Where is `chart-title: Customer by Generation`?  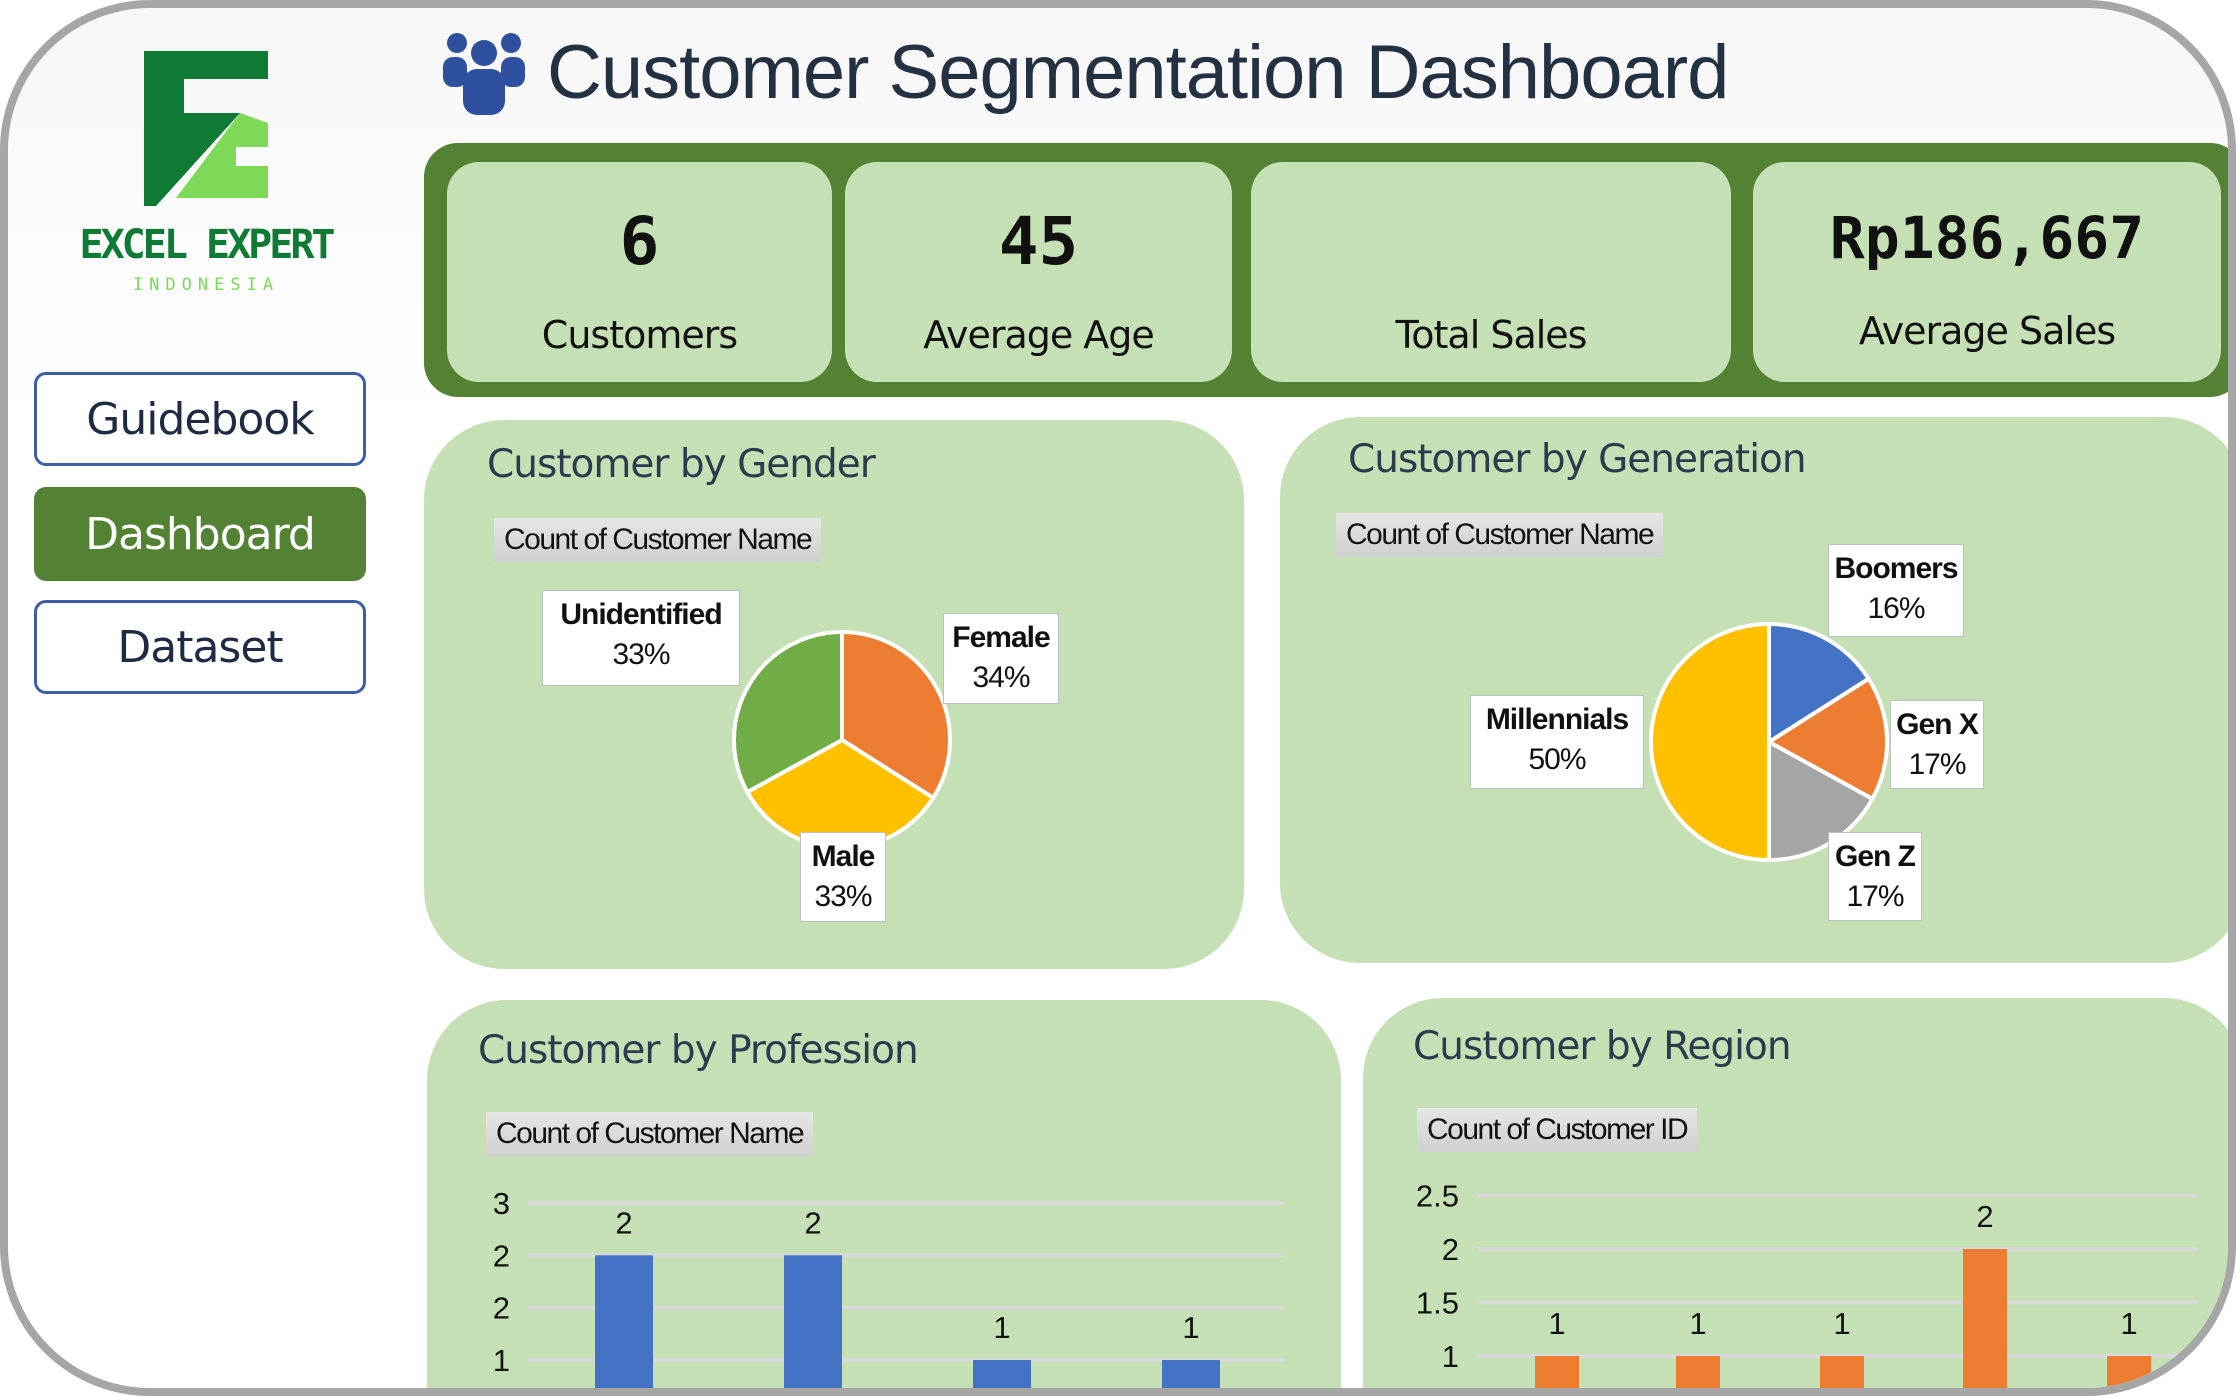
chart-title: Customer by Generation is located at coordinates (1577, 459).